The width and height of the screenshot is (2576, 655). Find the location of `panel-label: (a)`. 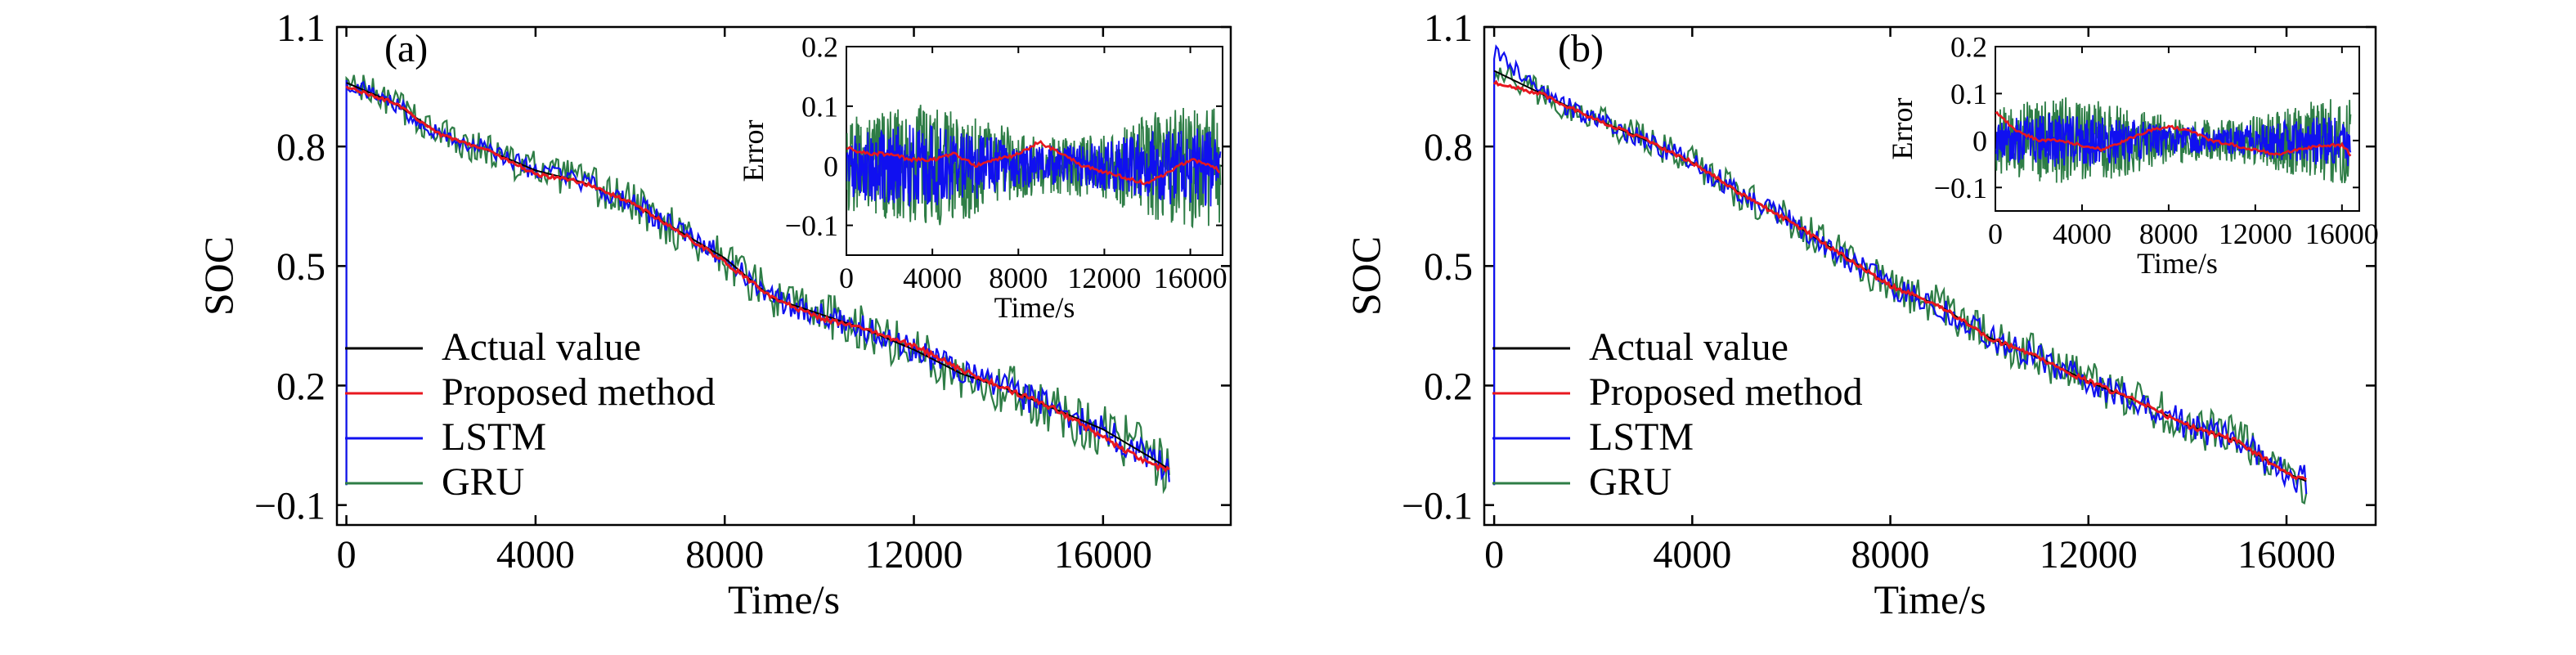

panel-label: (a) is located at coordinates (406, 48).